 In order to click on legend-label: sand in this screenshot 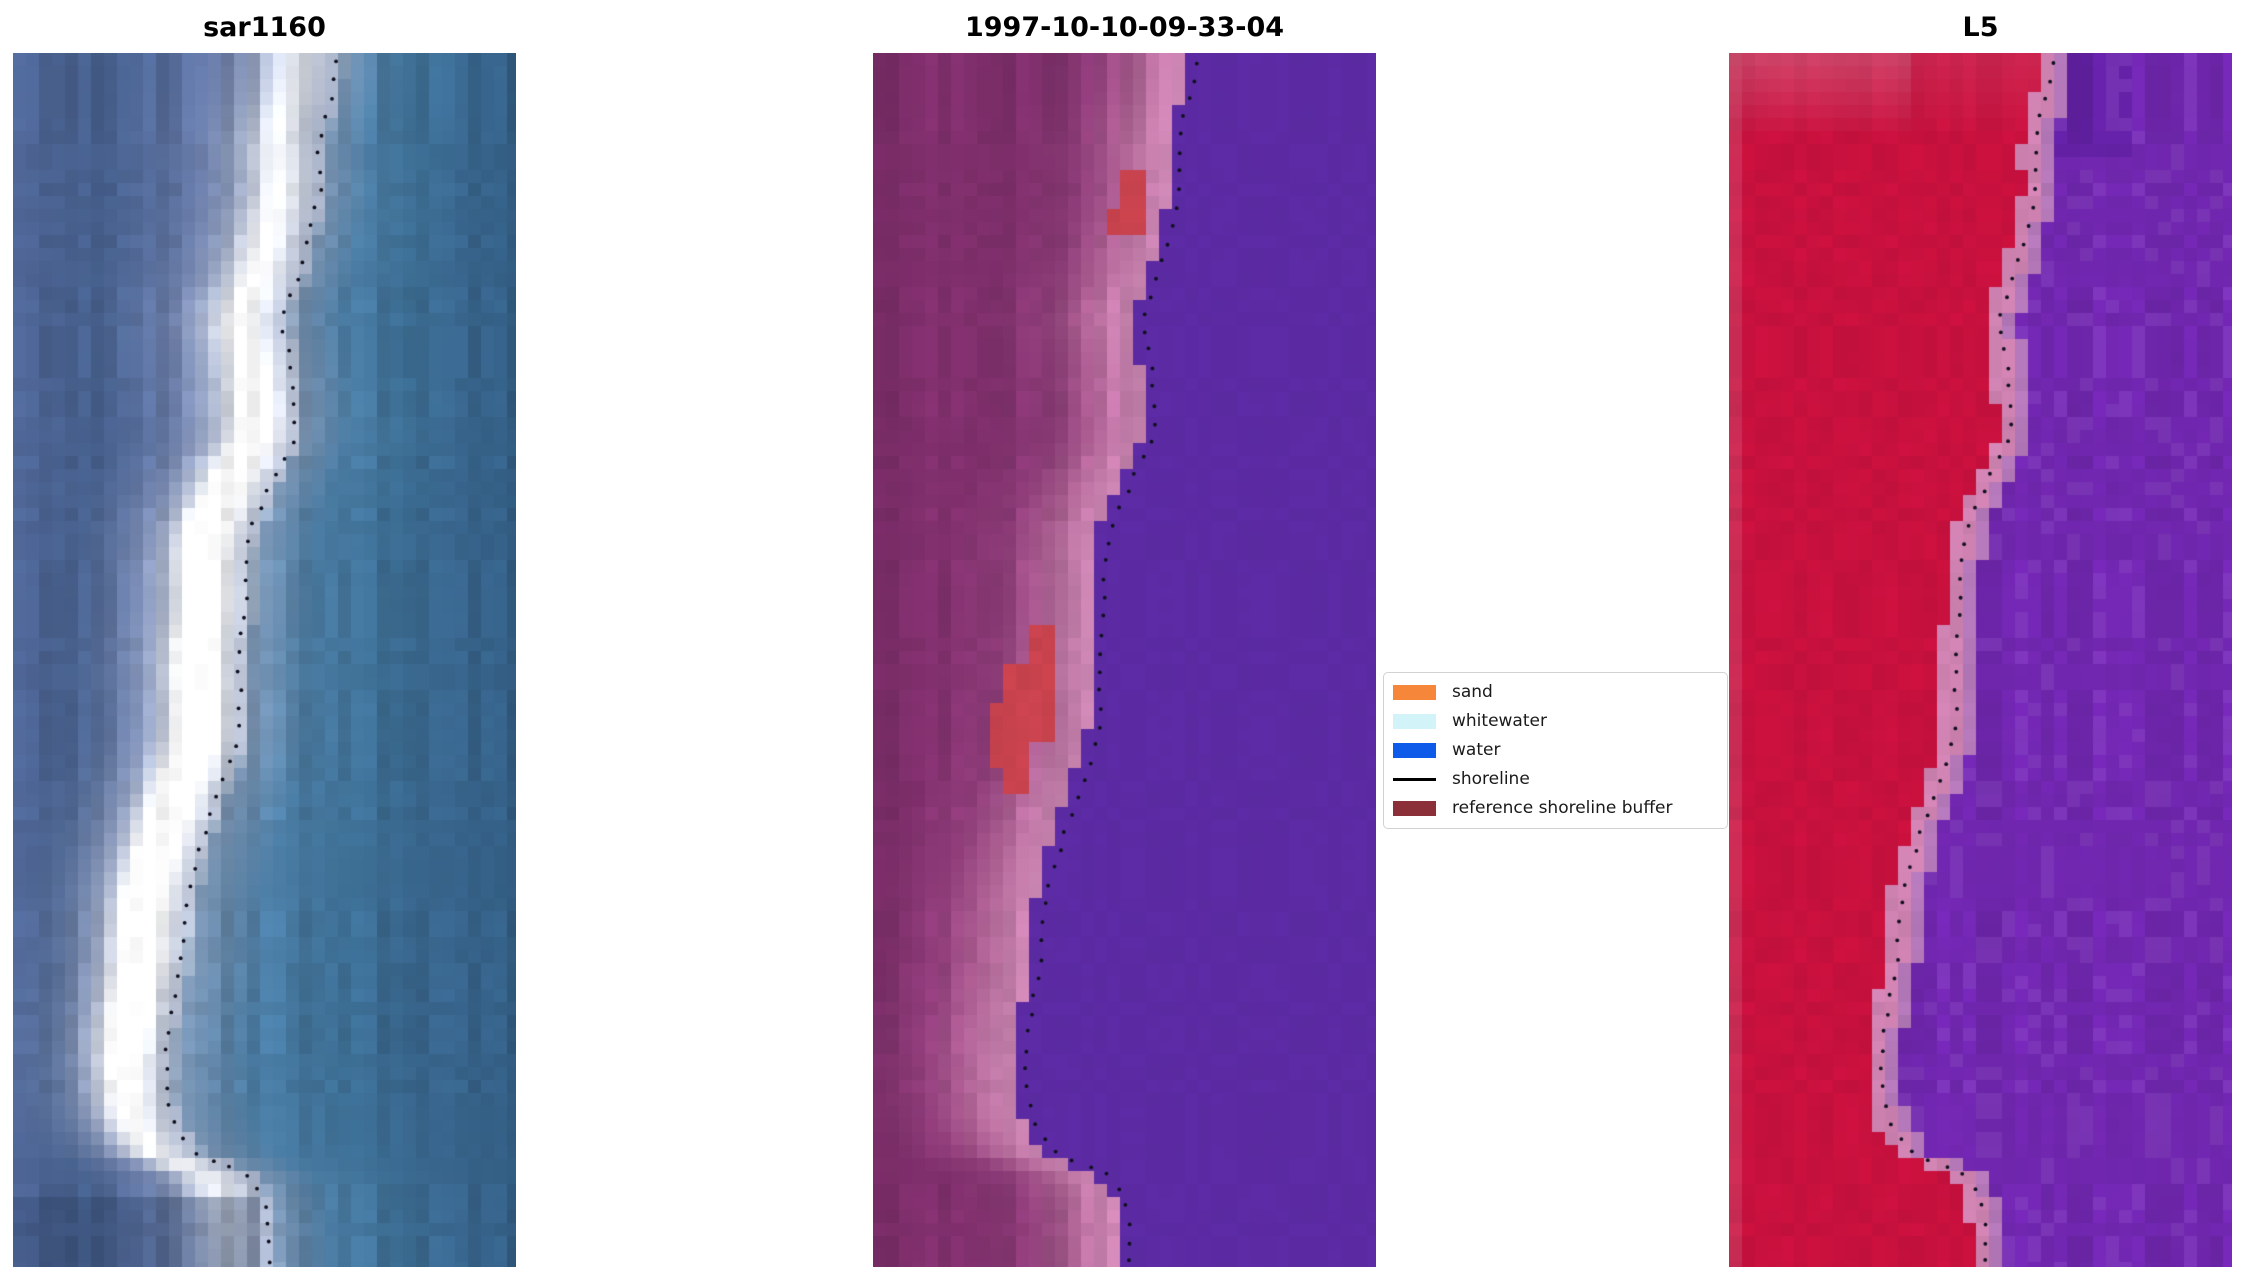, I will do `click(1472, 692)`.